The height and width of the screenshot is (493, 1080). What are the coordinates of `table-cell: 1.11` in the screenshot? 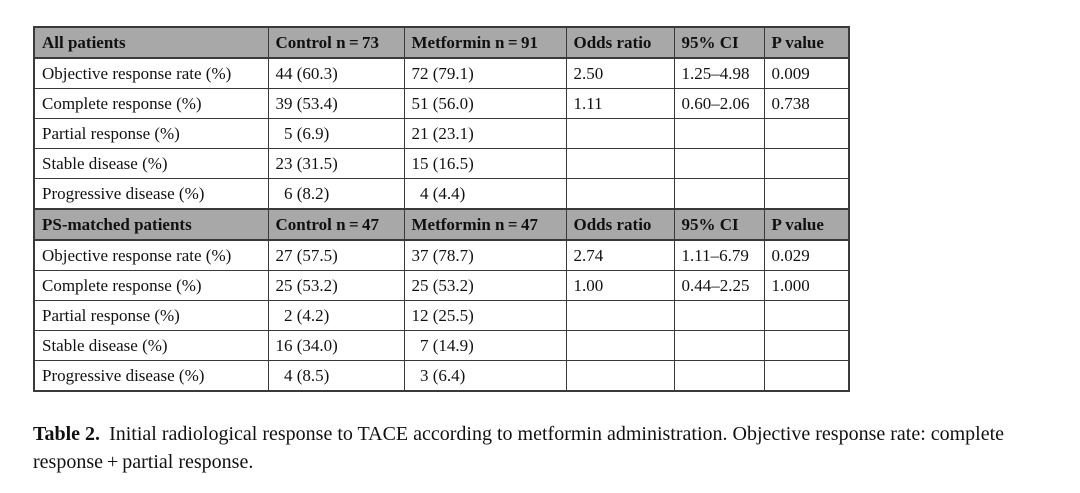 It's located at (620, 103).